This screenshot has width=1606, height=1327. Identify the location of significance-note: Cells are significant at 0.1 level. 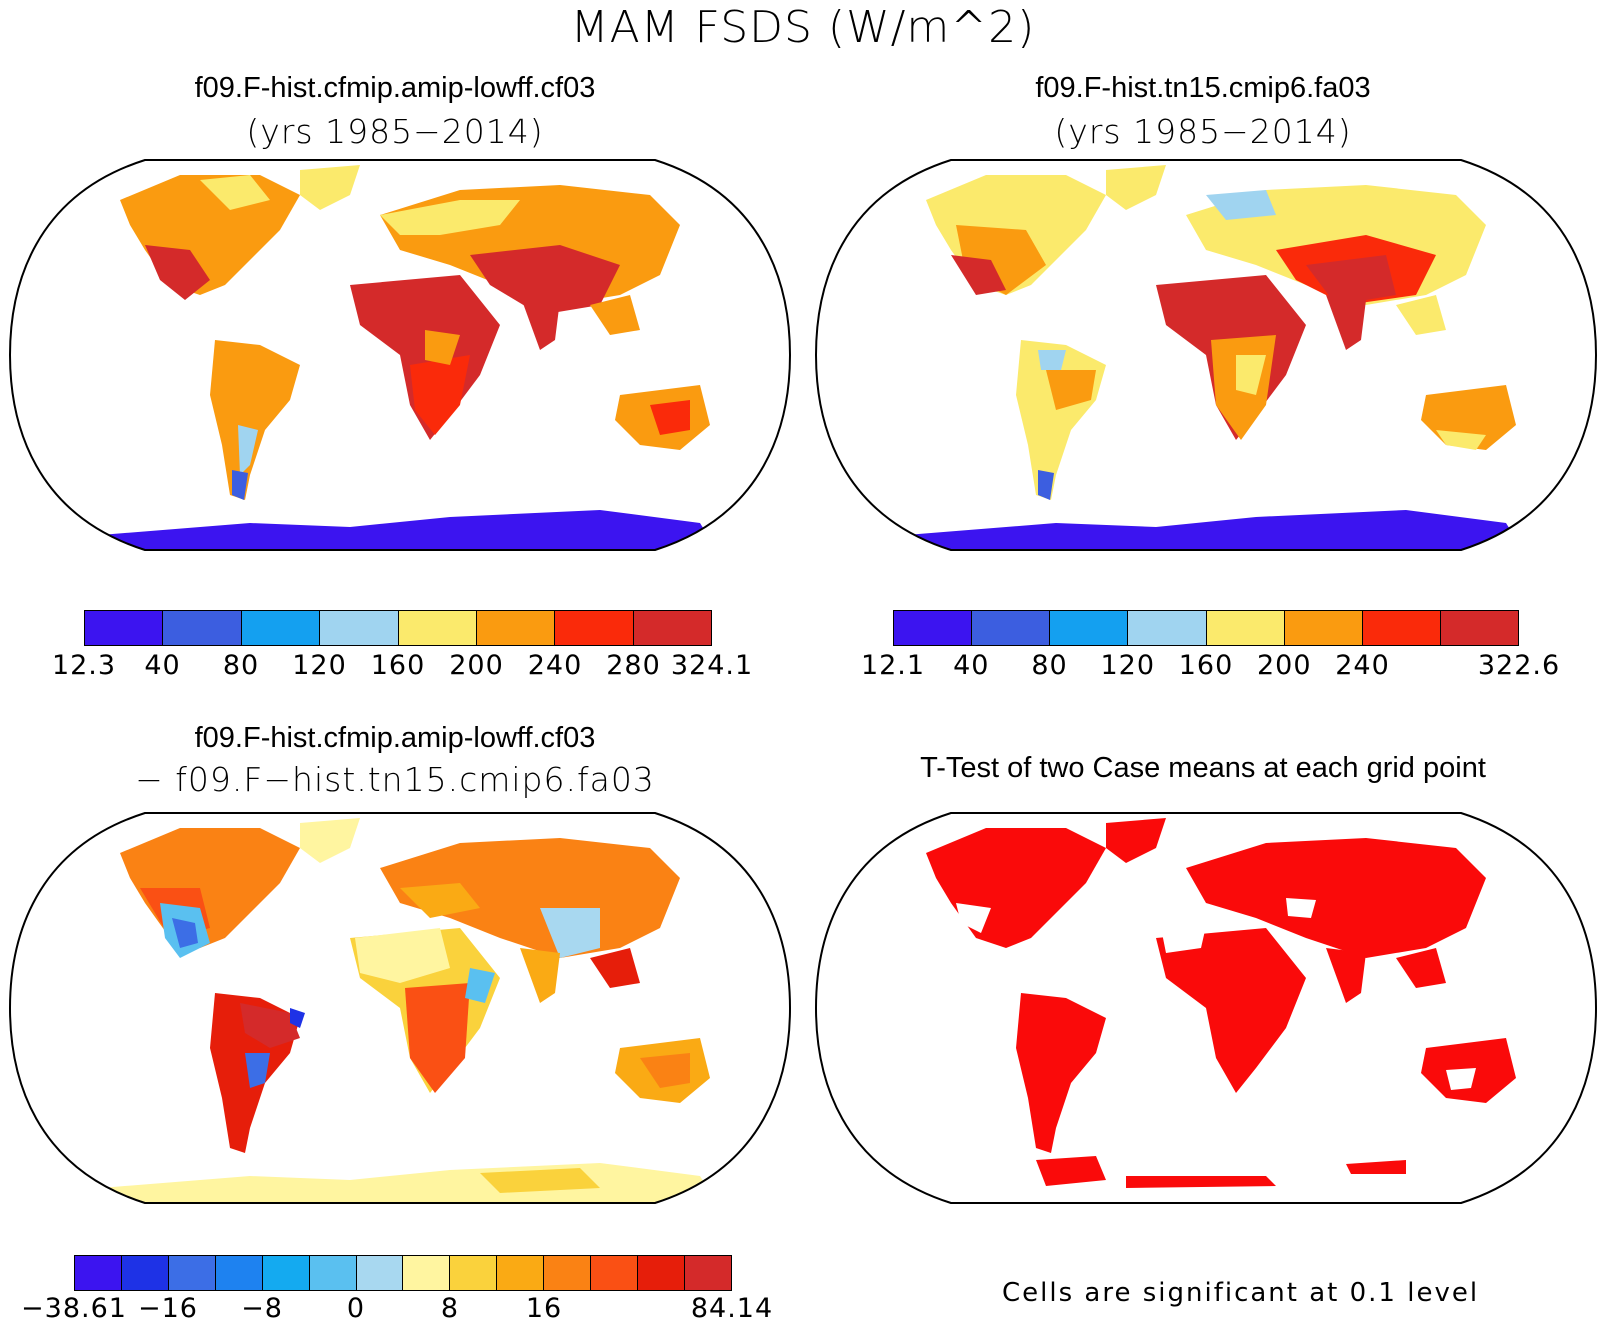
(1241, 1293).